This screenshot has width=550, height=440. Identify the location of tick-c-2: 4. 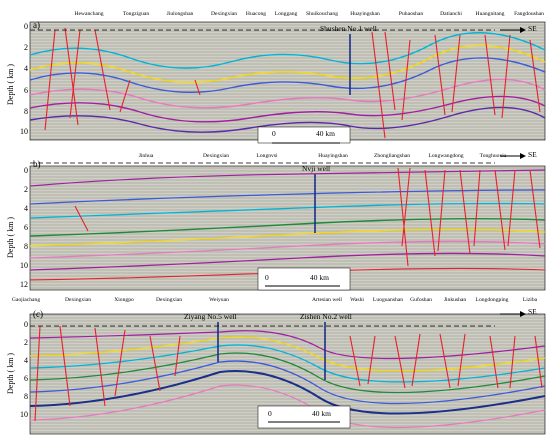
(26, 360).